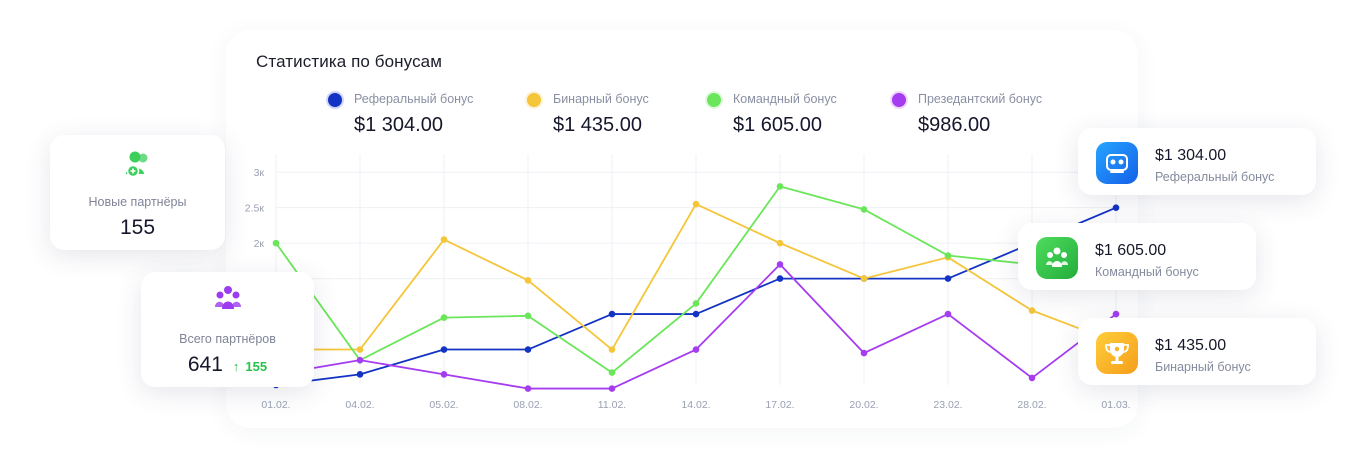 The height and width of the screenshot is (461, 1366). What do you see at coordinates (398, 125) in the screenshot?
I see `legend-value: $1 304.00` at bounding box center [398, 125].